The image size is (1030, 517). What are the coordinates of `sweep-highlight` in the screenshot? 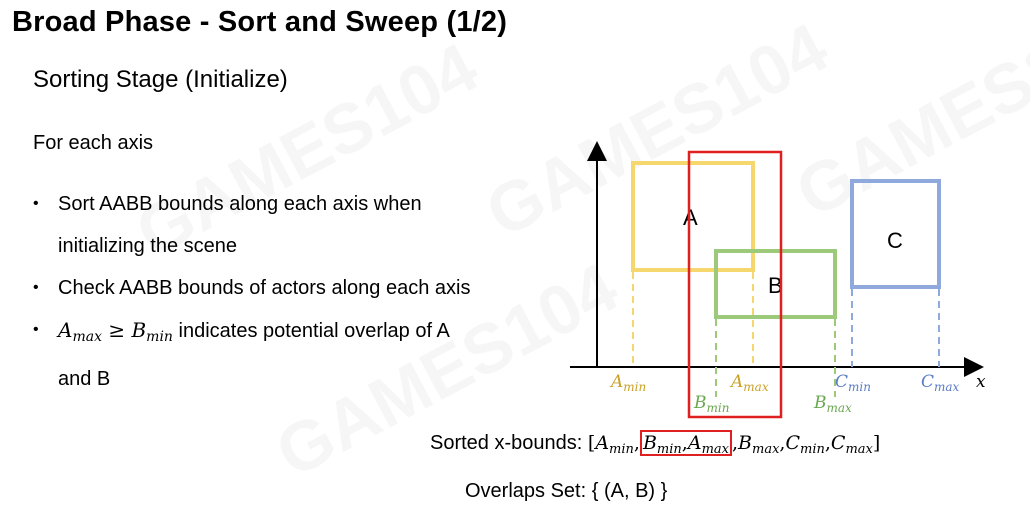 It's located at (735, 284).